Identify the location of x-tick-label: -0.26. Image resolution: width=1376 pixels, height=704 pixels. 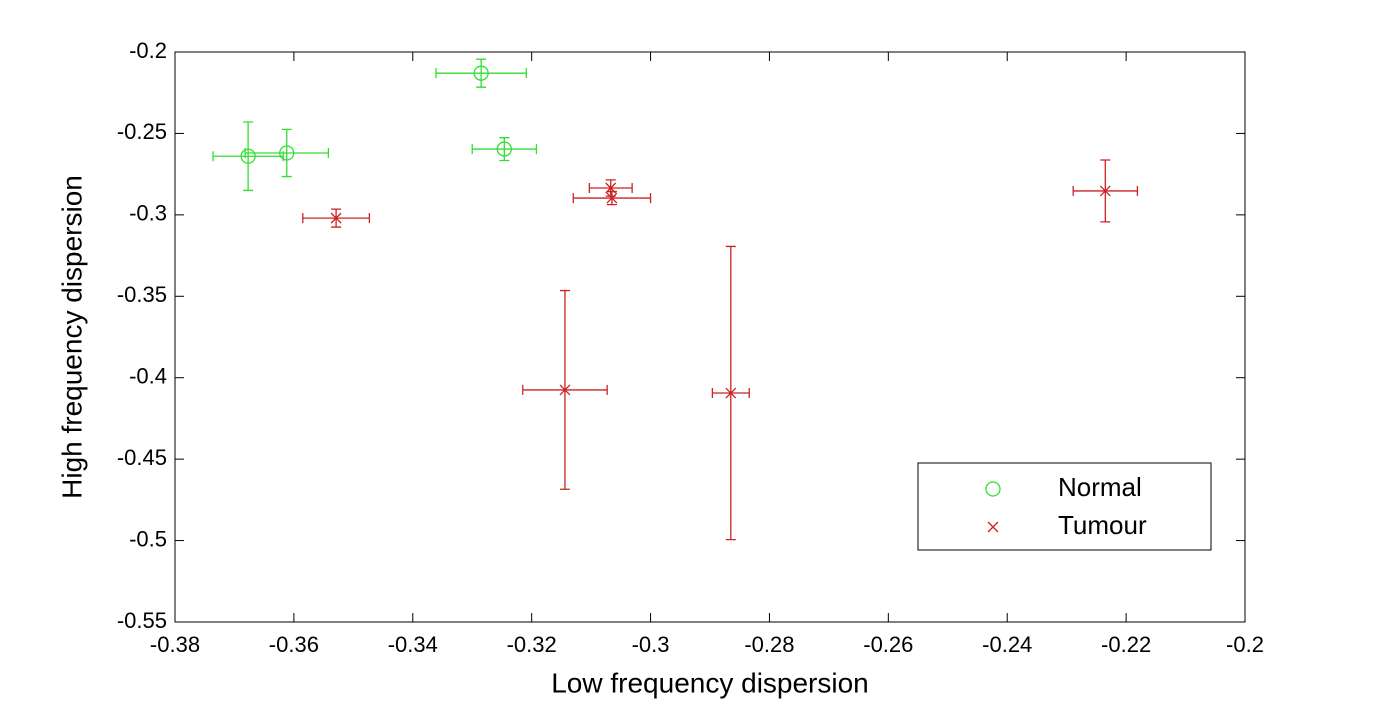
(888, 644).